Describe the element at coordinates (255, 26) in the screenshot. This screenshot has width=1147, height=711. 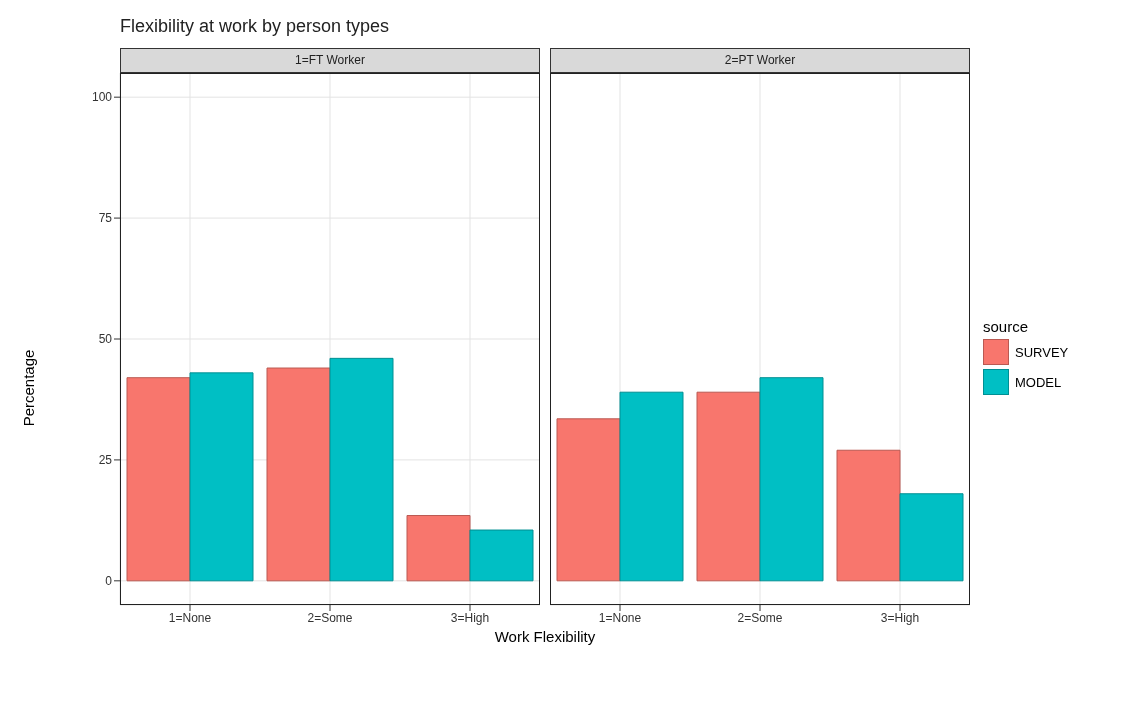
I see `chart-title: Flexibility at work by person types` at that location.